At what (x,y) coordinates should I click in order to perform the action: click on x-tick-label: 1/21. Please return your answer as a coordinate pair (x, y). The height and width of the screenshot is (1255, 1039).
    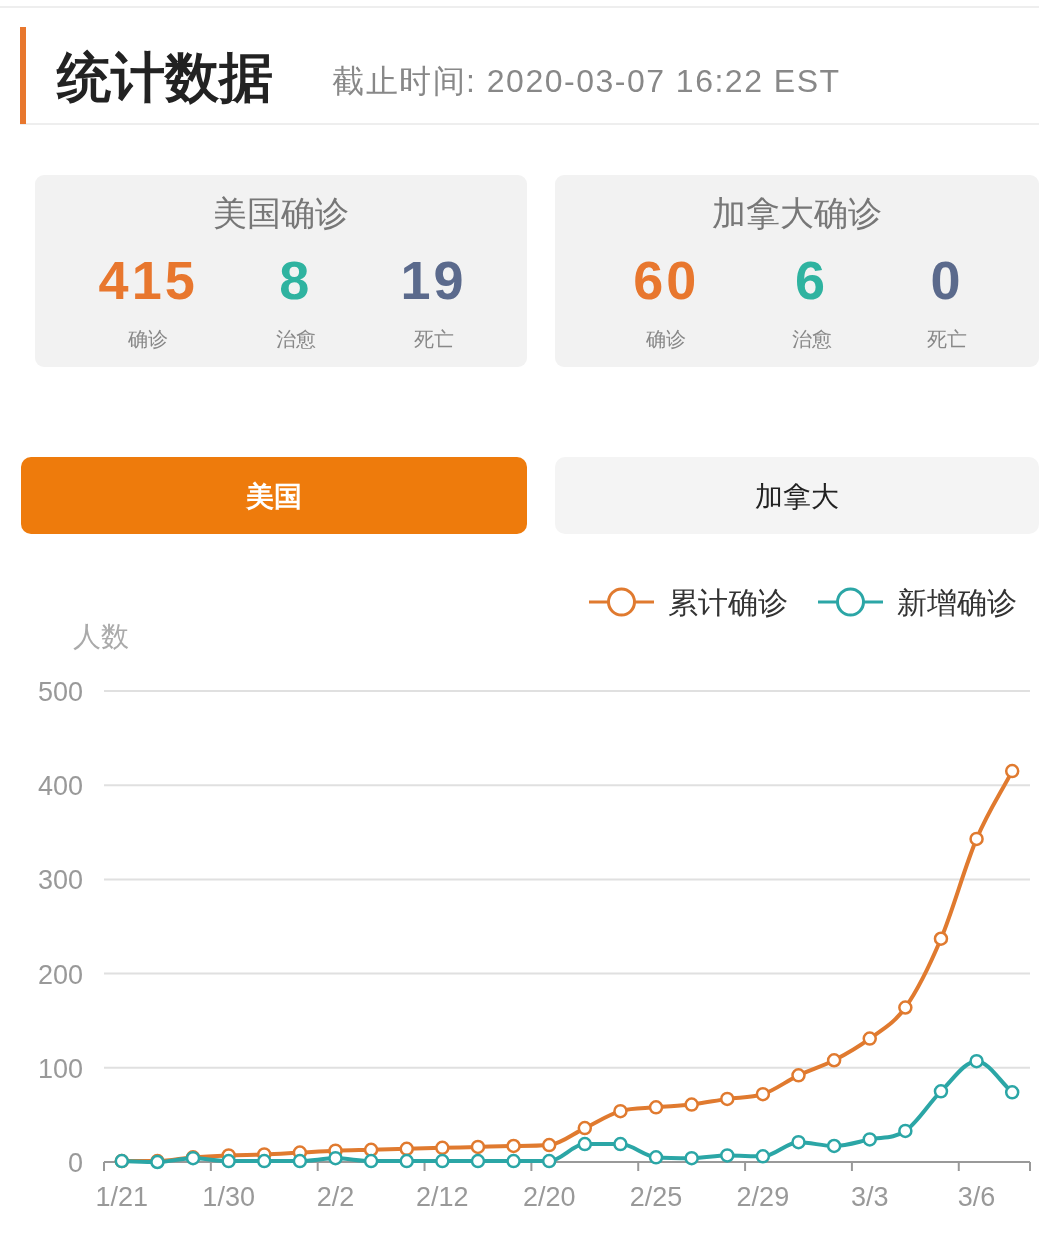
    Looking at the image, I should click on (122, 1197).